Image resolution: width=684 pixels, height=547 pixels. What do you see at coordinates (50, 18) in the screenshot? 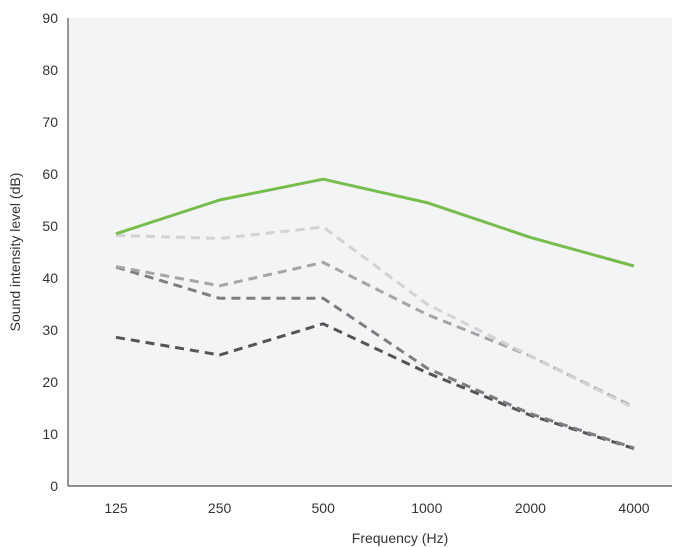
I see `y-tick-label: 90` at bounding box center [50, 18].